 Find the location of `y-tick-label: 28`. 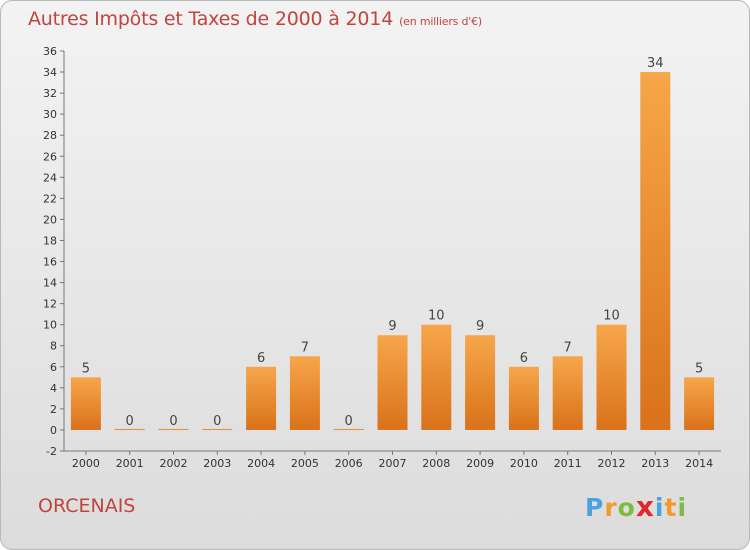

y-tick-label: 28 is located at coordinates (50, 135).